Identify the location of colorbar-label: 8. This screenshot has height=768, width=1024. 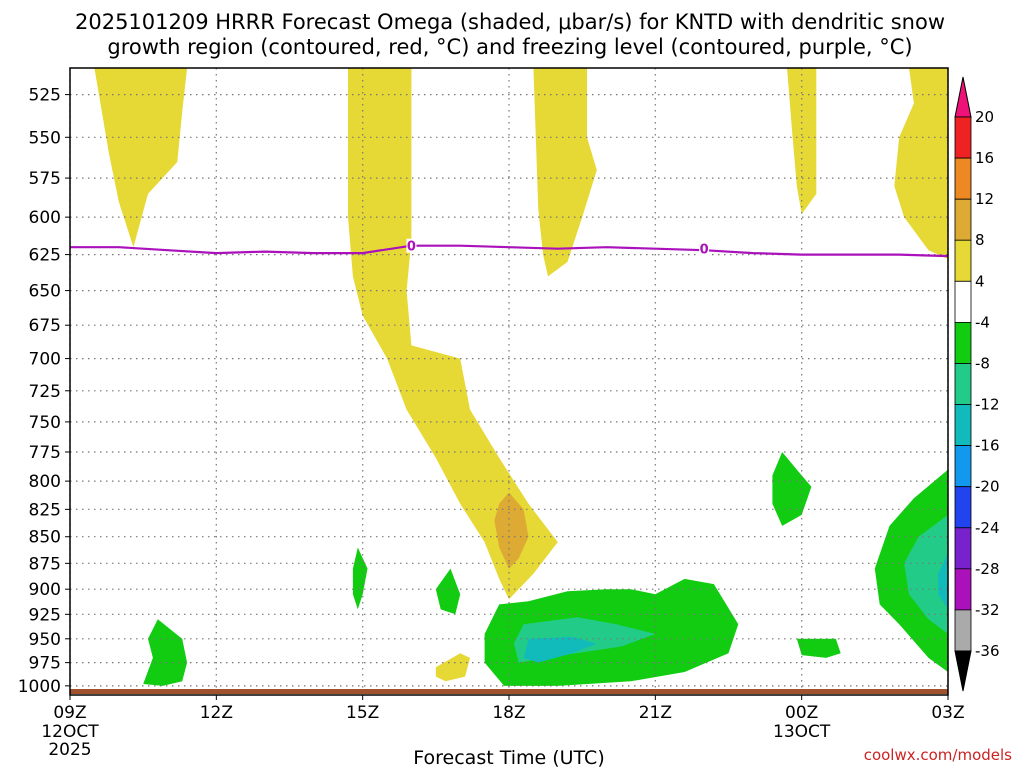
(980, 240).